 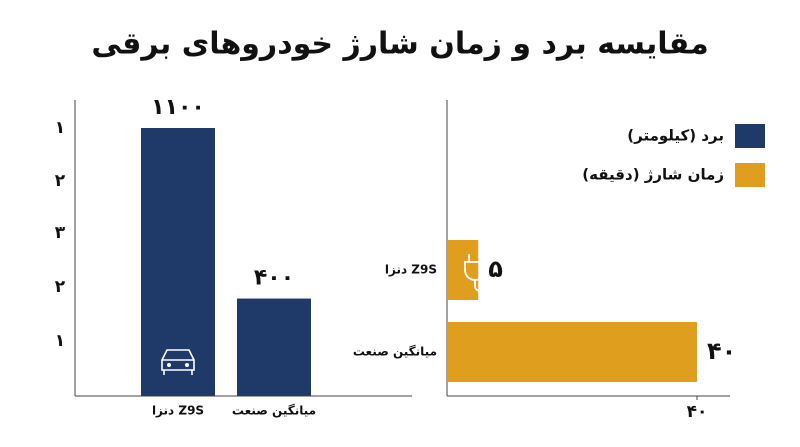 What do you see at coordinates (697, 412) in the screenshot?
I see `x-tick-label: ۴۰` at bounding box center [697, 412].